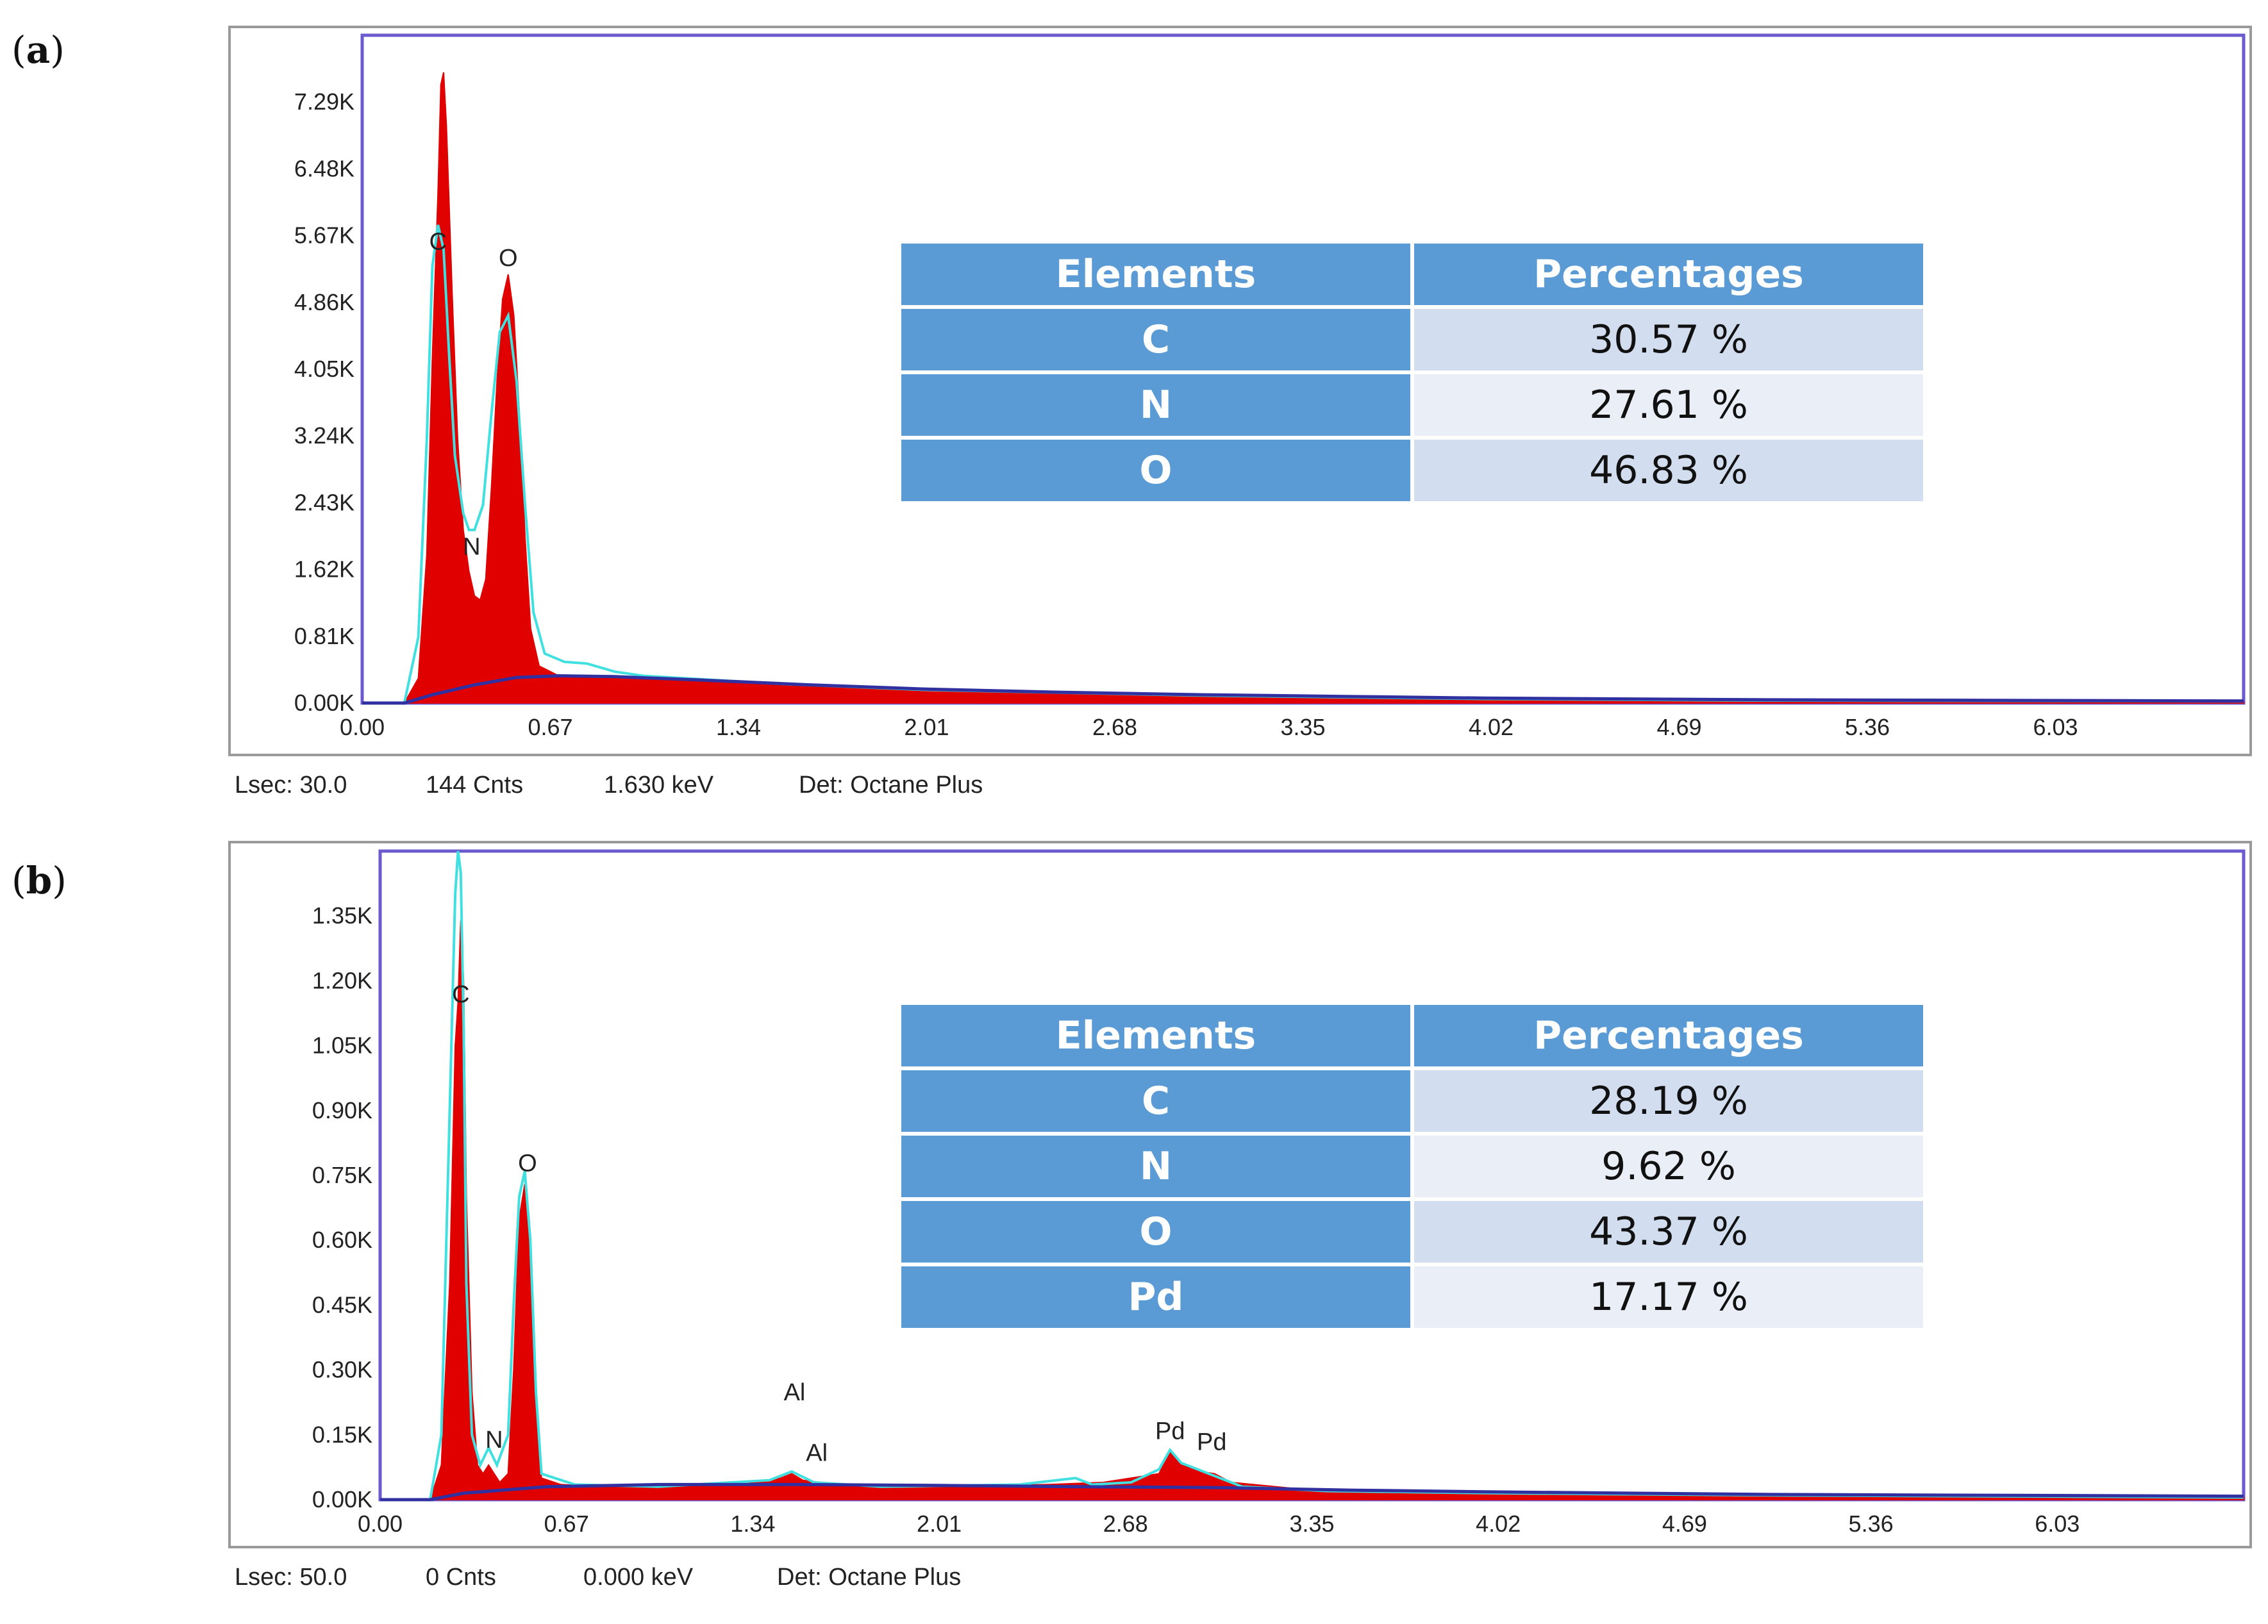 The image size is (2268, 1624). I want to click on table-row: O 43.37 %, so click(1412, 1232).